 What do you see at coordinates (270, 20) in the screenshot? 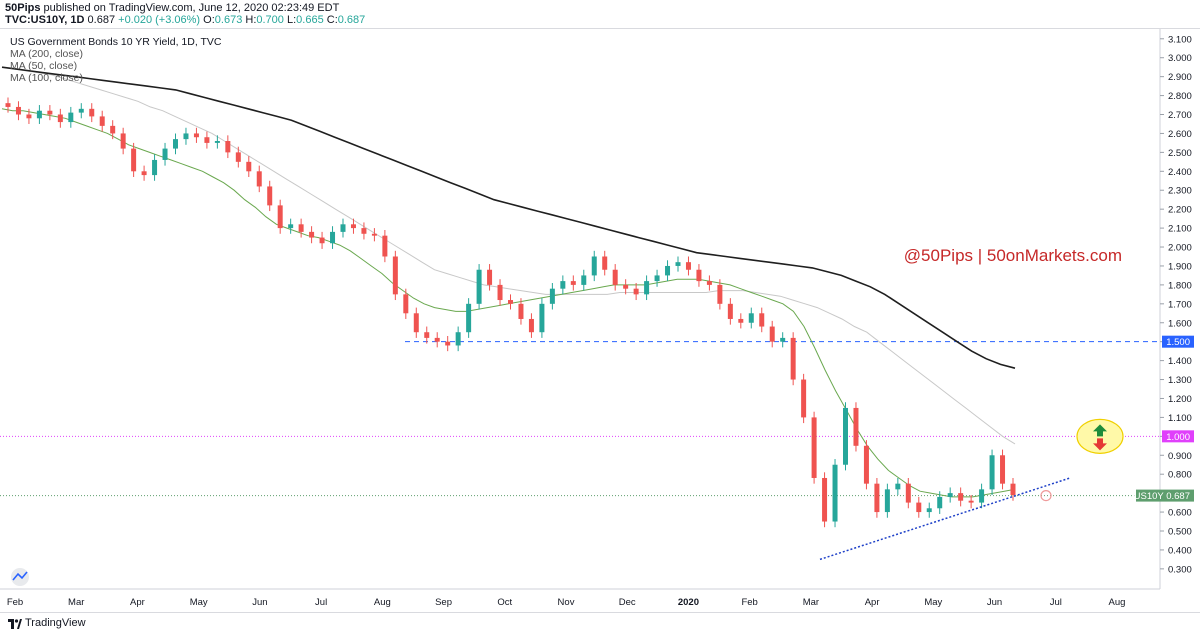
I see `high-value: 0.700` at bounding box center [270, 20].